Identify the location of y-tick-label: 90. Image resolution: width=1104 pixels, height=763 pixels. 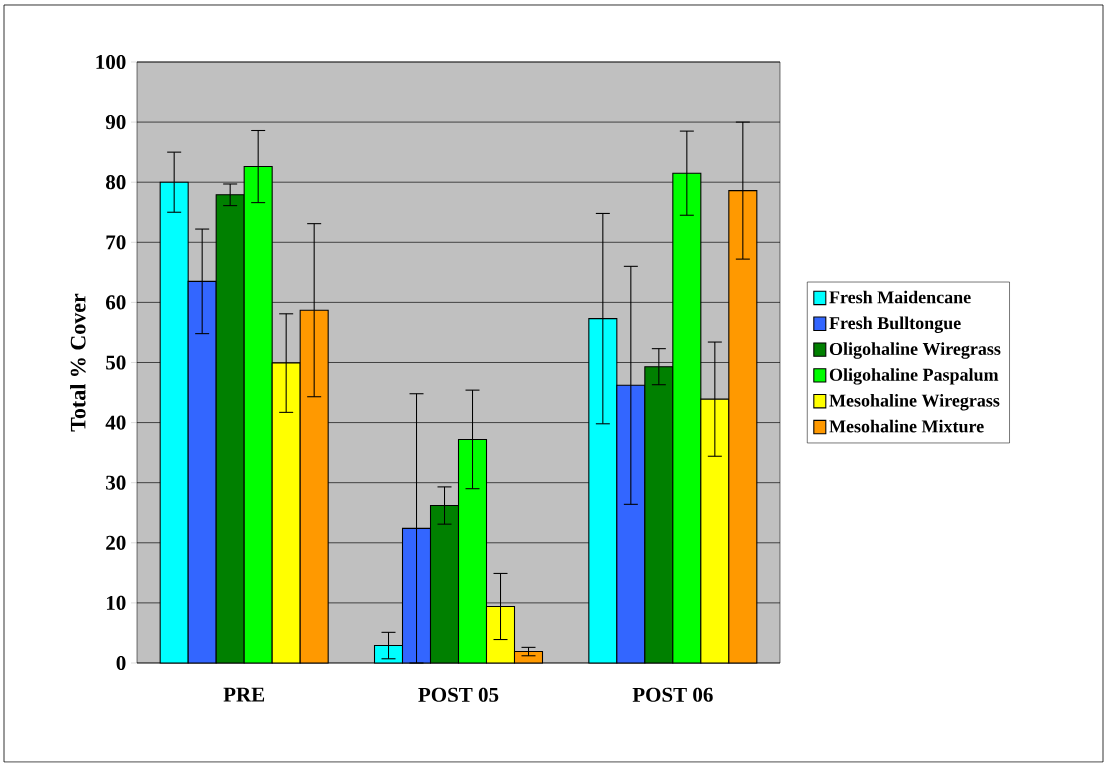
(115, 122).